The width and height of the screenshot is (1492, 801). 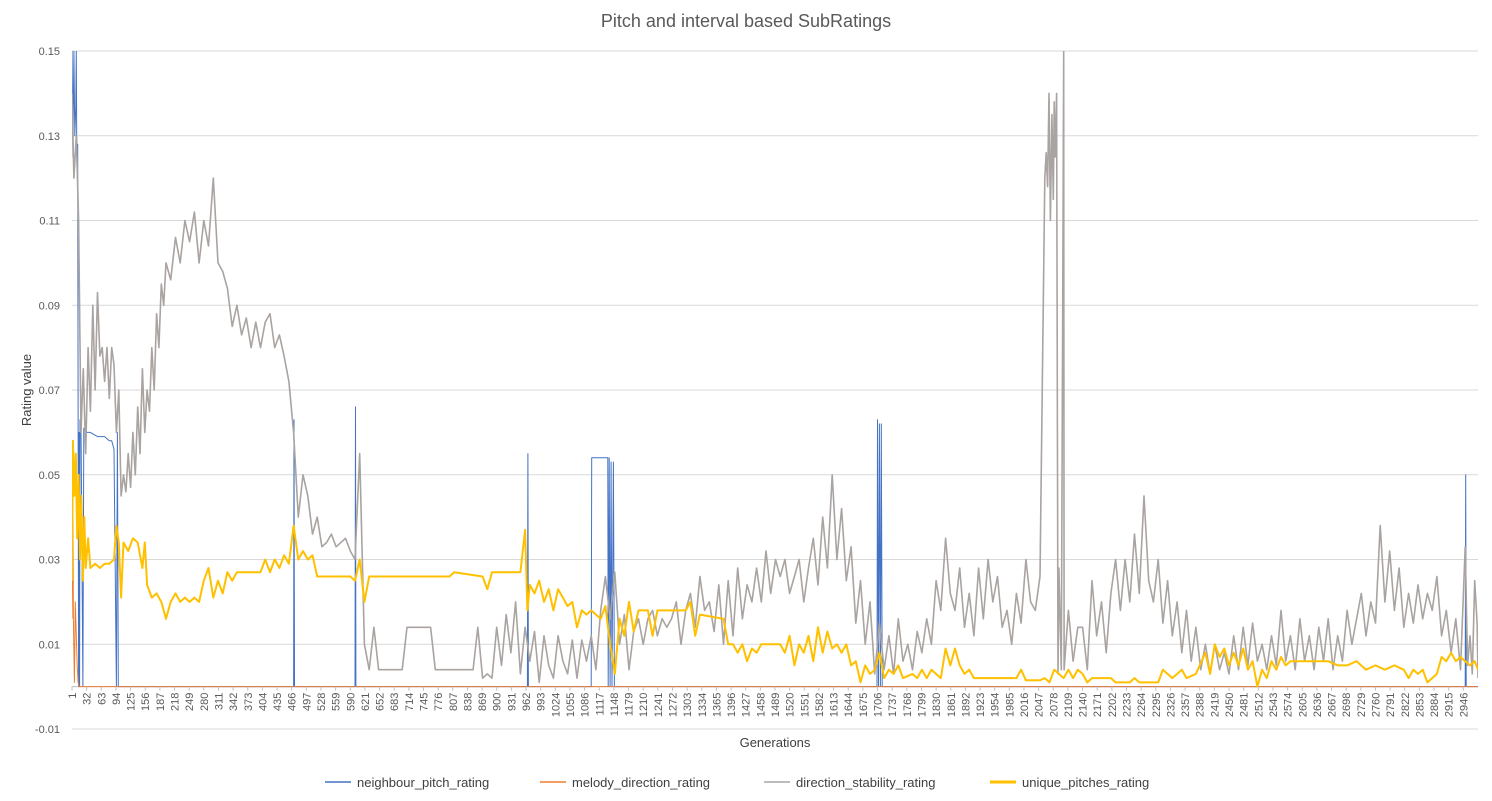 What do you see at coordinates (1201, 705) in the screenshot?
I see `x-tick-label: 2388` at bounding box center [1201, 705].